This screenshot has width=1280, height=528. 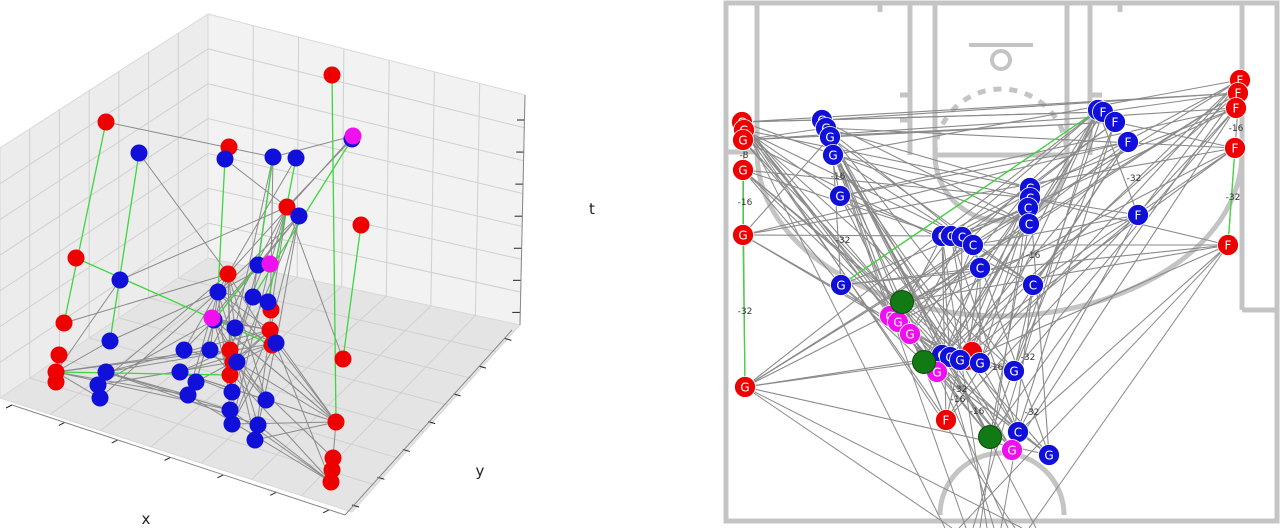 What do you see at coordinates (744, 156) in the screenshot?
I see `edge-label: -8` at bounding box center [744, 156].